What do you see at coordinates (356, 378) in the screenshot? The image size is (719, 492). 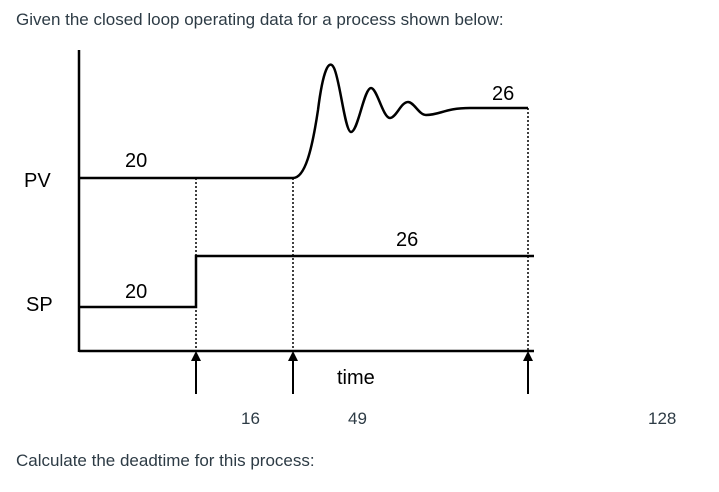 I see `time-label: time` at bounding box center [356, 378].